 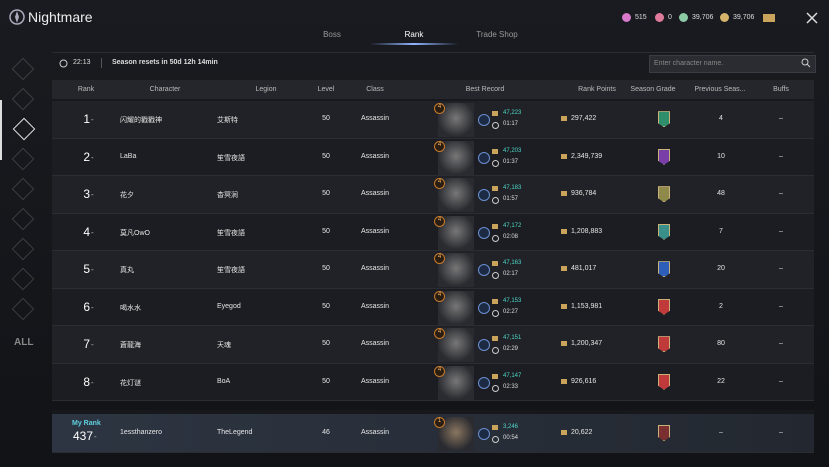 What do you see at coordinates (266, 89) in the screenshot?
I see `column-header: Legion` at bounding box center [266, 89].